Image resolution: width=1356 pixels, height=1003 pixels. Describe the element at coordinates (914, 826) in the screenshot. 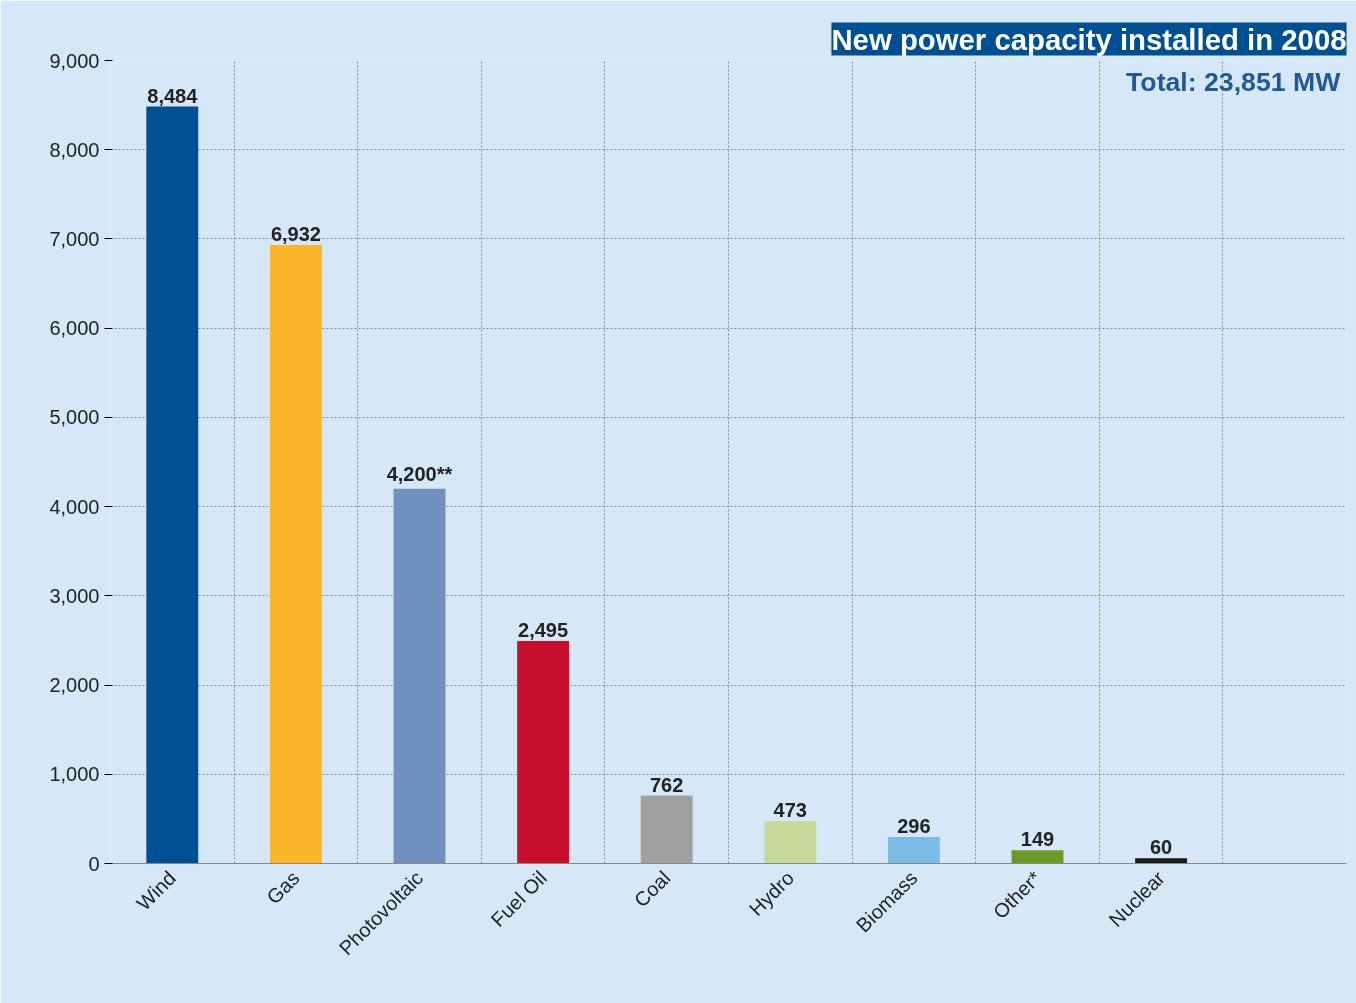

I see `data-label: 296` at that location.